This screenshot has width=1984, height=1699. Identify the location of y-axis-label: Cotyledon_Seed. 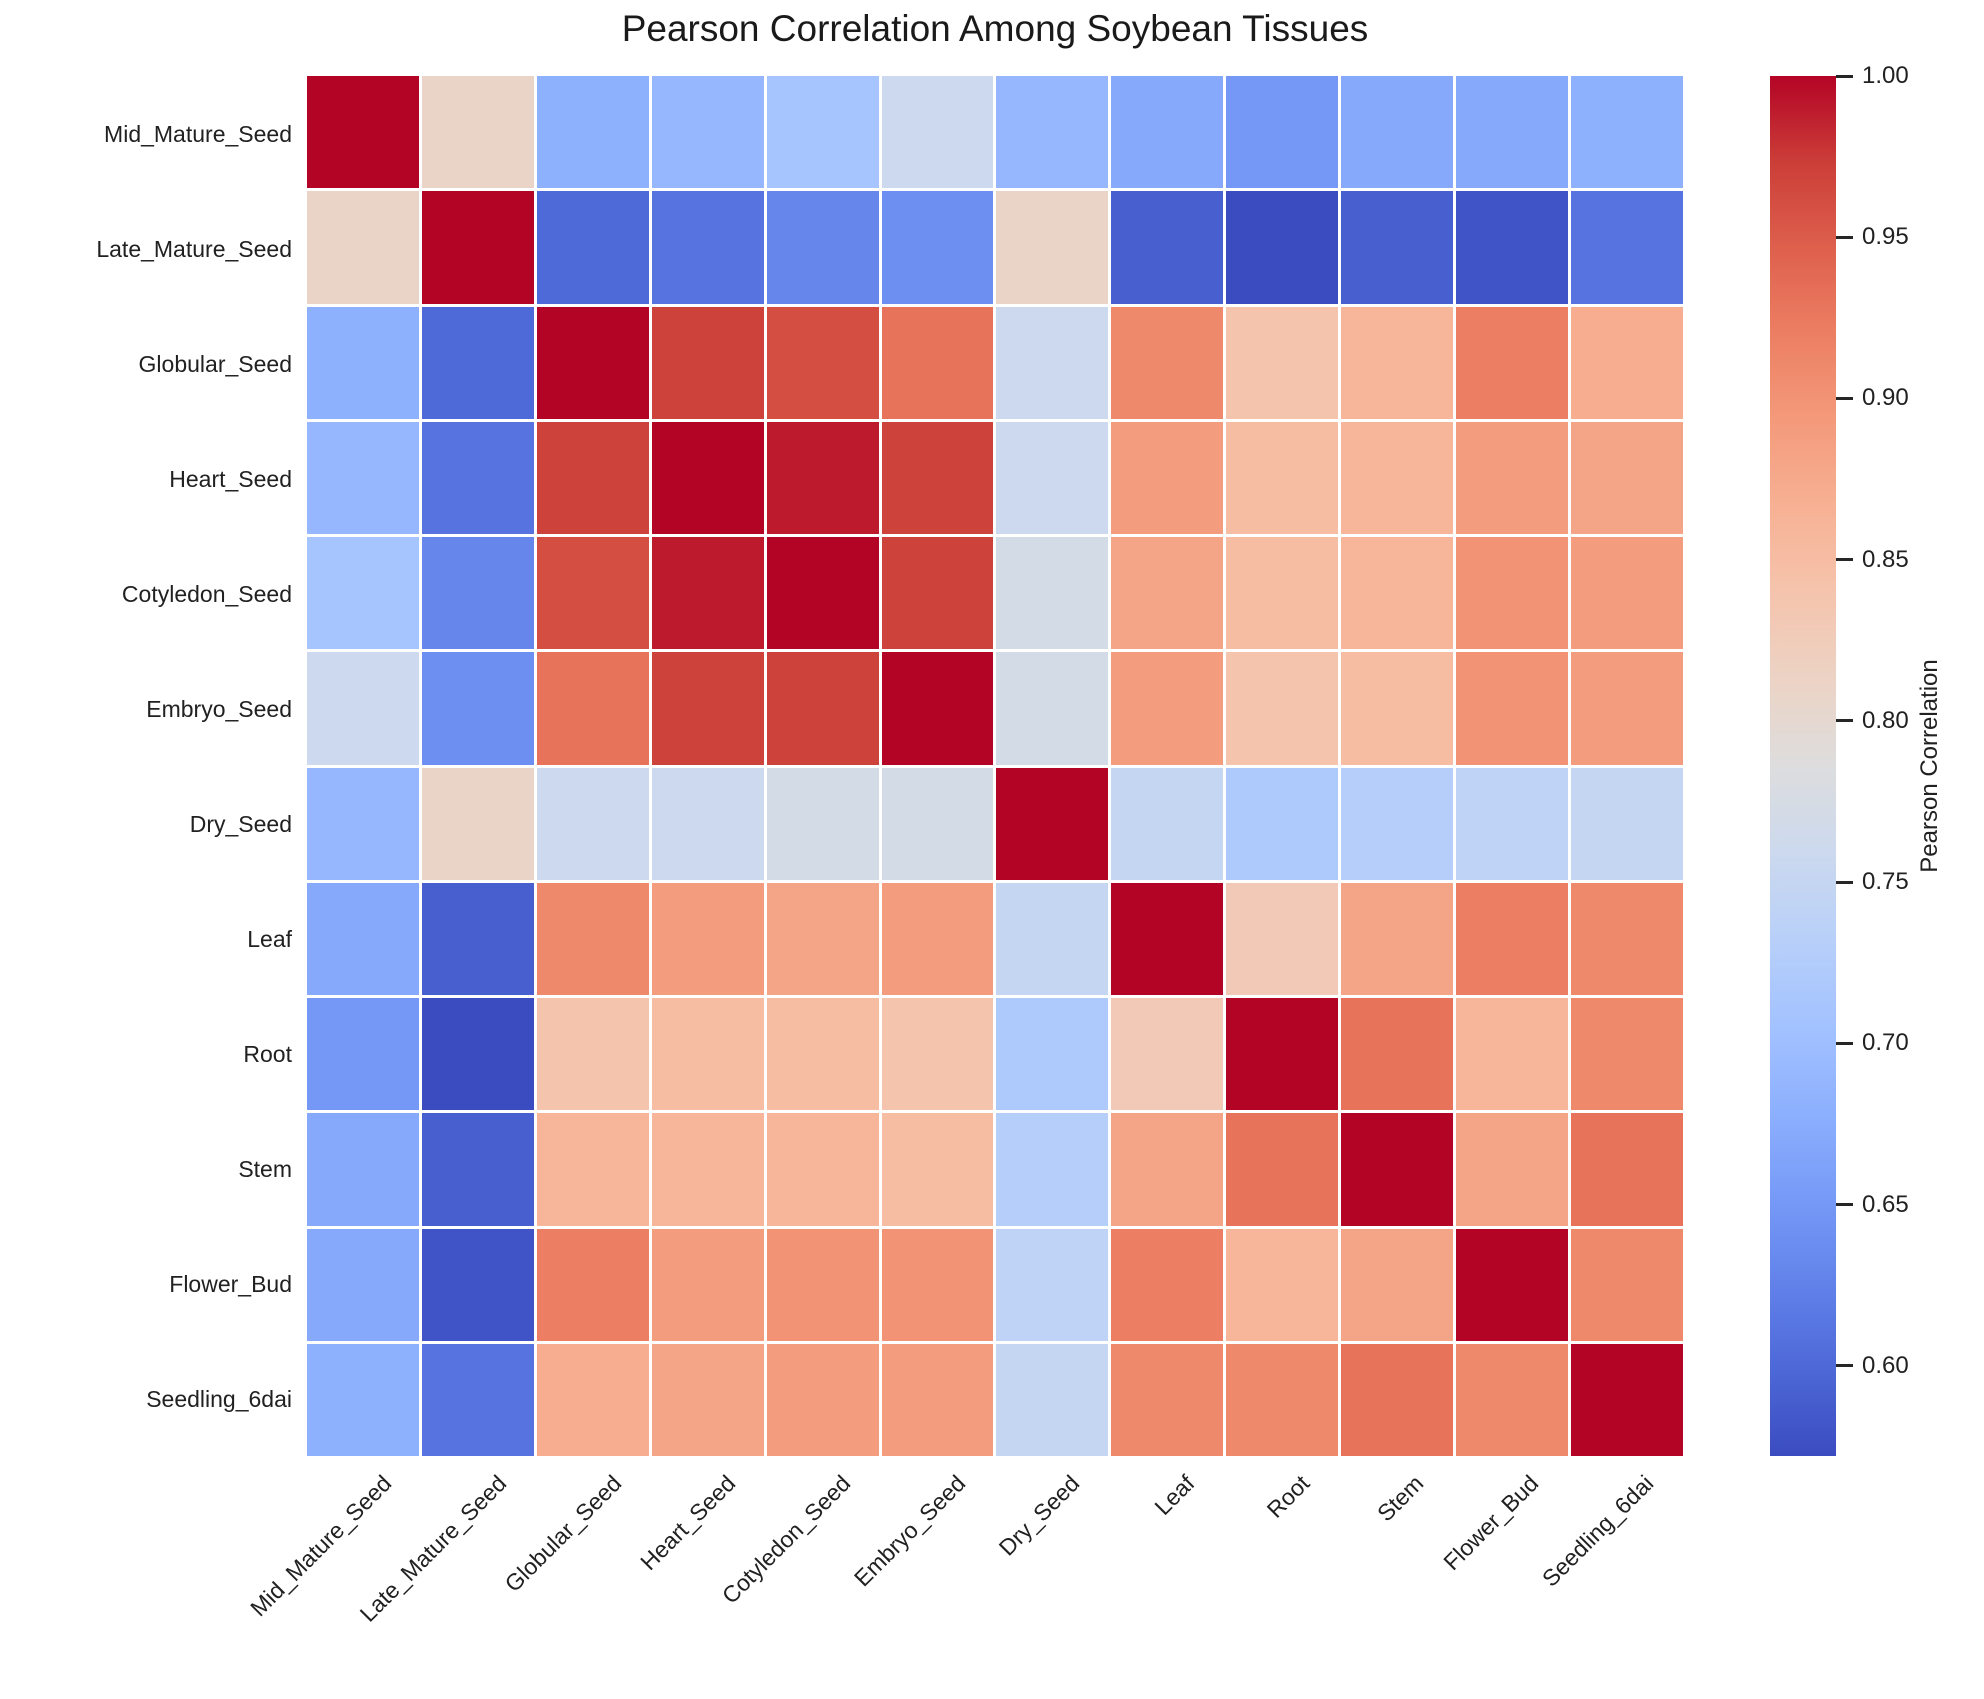
(206, 593).